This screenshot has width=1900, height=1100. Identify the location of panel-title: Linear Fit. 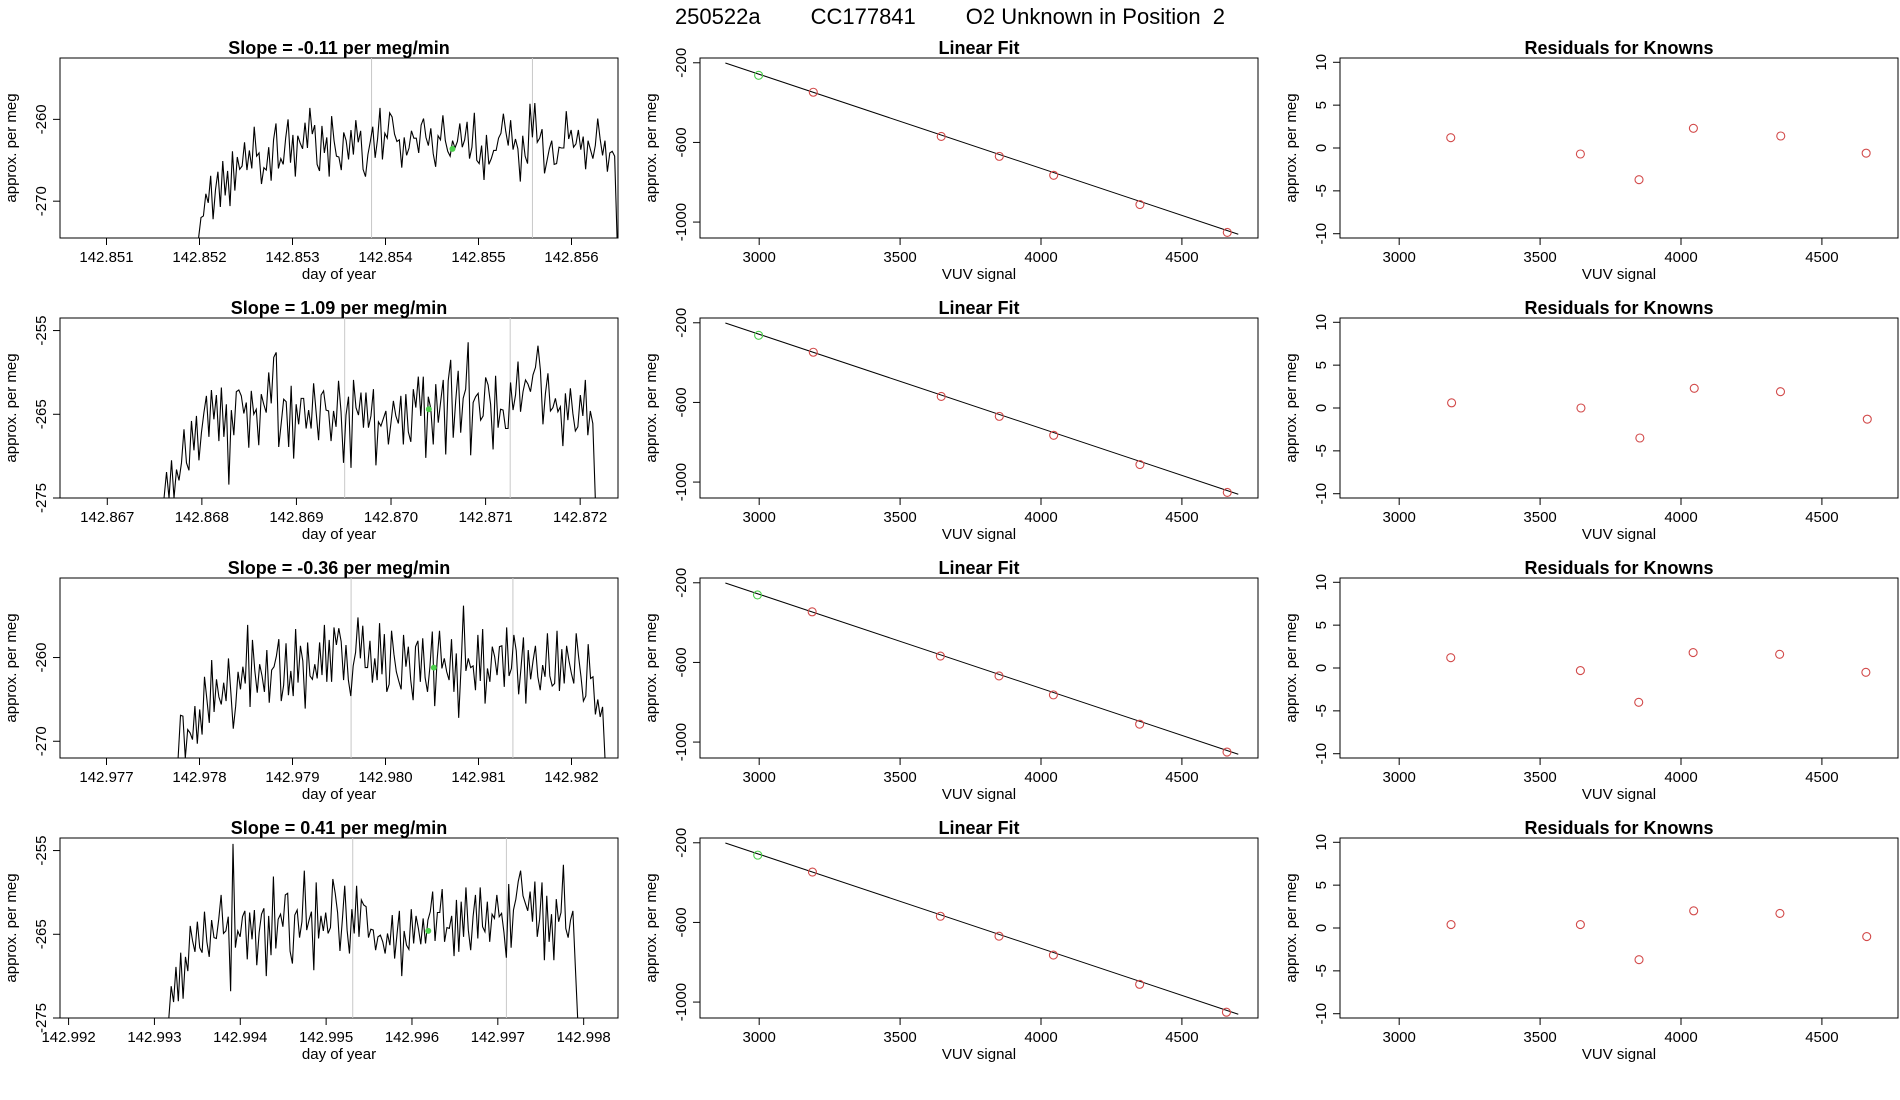
(978, 568).